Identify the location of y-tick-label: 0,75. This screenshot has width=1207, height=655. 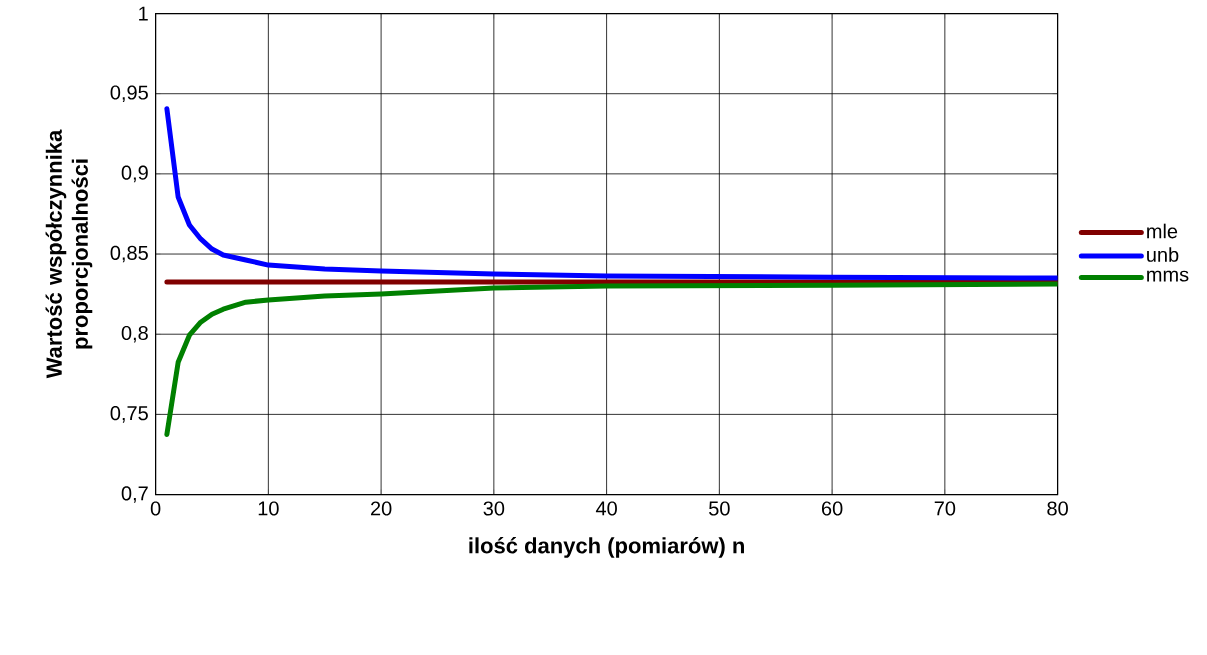
(129, 414).